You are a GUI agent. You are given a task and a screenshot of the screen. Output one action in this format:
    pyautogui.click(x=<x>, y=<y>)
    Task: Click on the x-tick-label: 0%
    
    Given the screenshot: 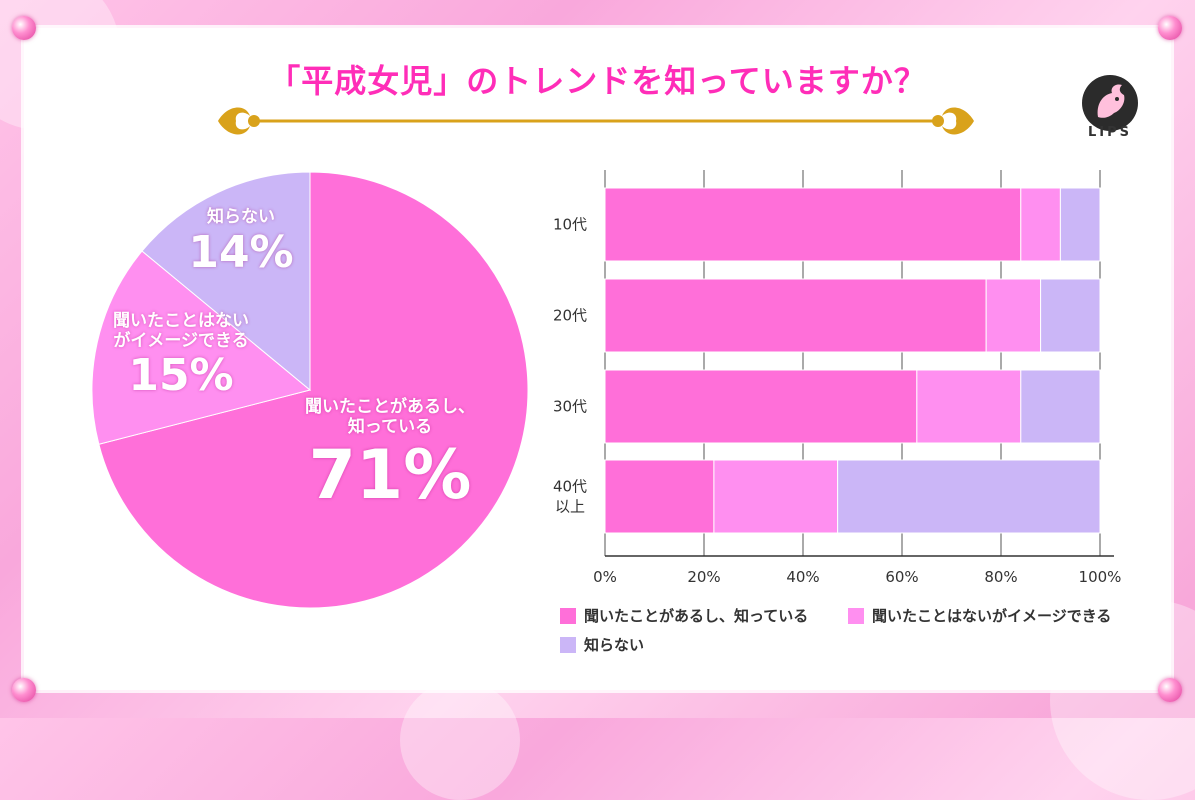 What is the action you would take?
    pyautogui.click(x=605, y=577)
    